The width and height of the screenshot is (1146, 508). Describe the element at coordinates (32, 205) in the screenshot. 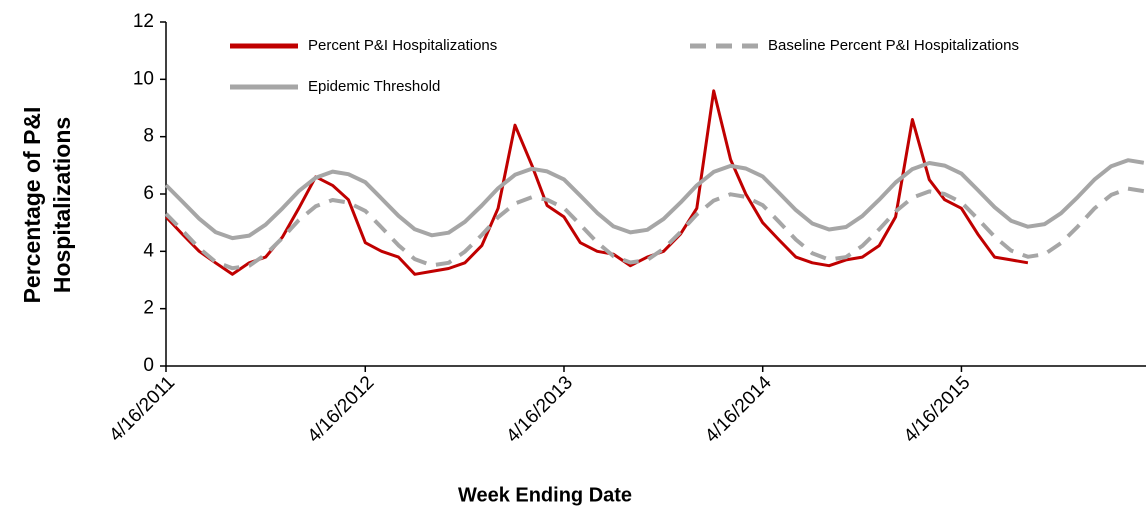

I see `y-axis-title: Percentage of P&I` at that location.